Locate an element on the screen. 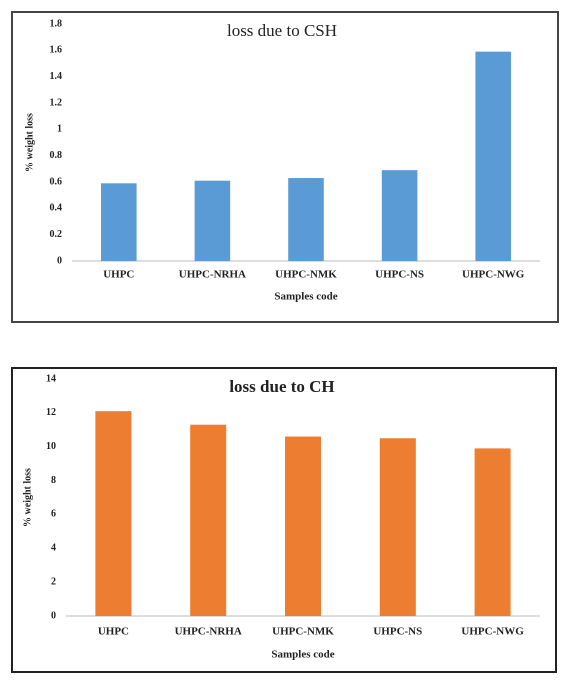 The width and height of the screenshot is (574, 682). y-tick-label: 0.6 is located at coordinates (56, 181).